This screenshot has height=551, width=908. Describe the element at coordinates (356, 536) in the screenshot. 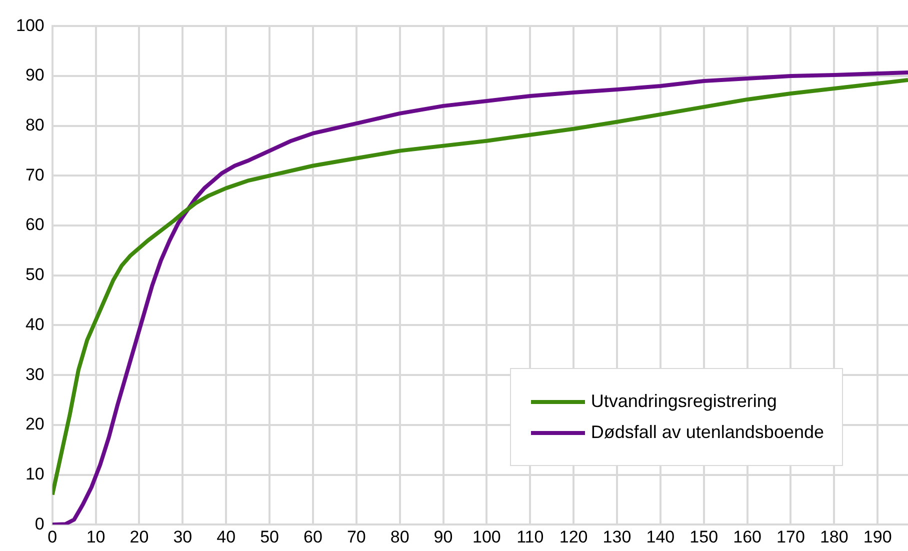

I see `x-tick-label: 70` at that location.